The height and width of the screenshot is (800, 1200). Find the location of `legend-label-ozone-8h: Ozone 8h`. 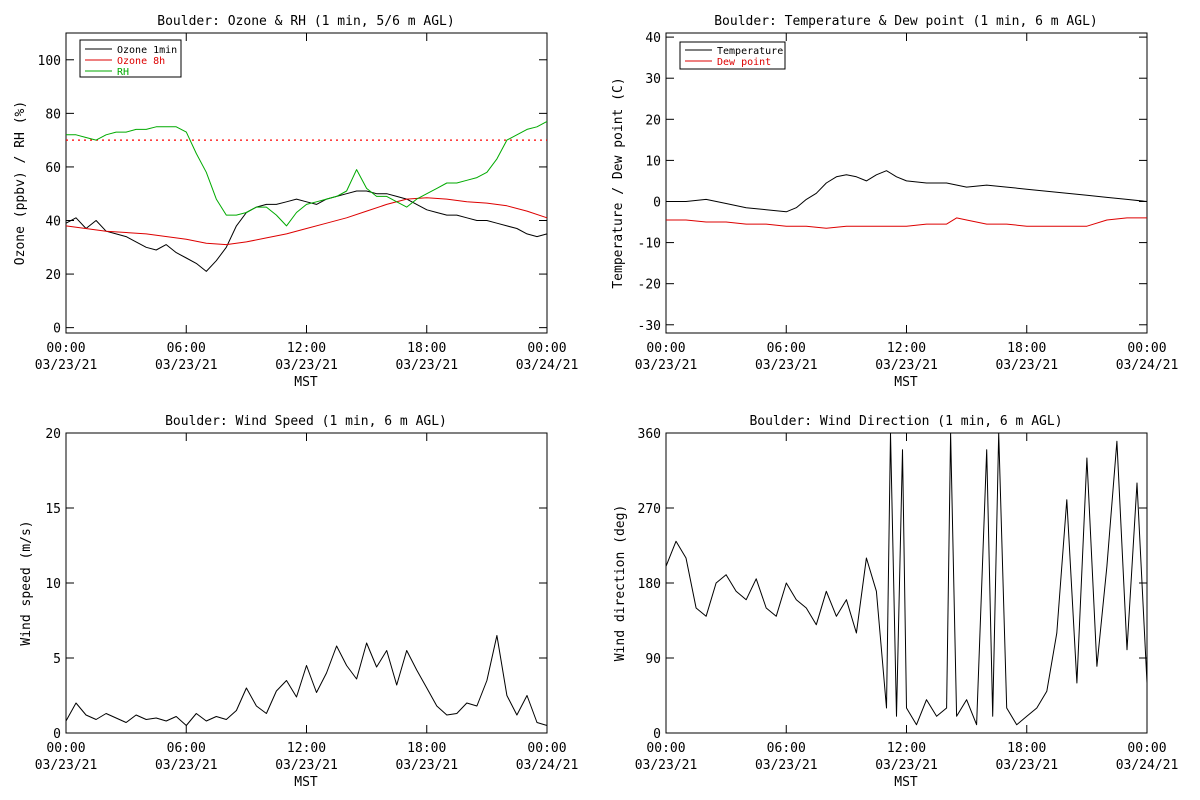

legend-label-ozone-8h: Ozone 8h is located at coordinates (141, 61).